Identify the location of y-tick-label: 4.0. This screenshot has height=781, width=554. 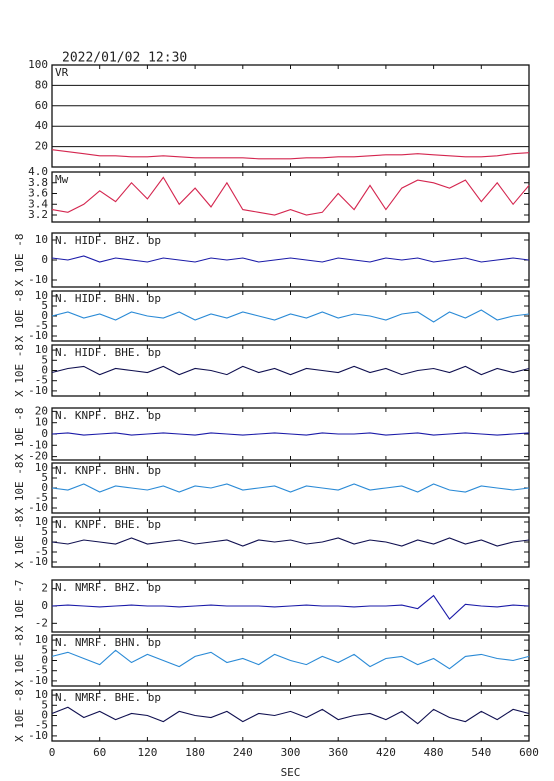
(38, 171).